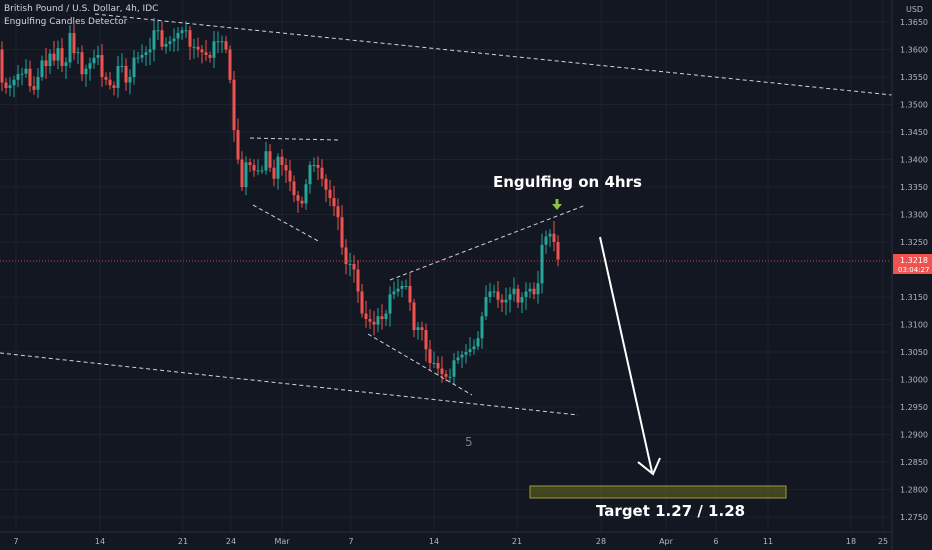 The image size is (932, 550). What do you see at coordinates (914, 160) in the screenshot?
I see `price-tick-label: 1.3400` at bounding box center [914, 160].